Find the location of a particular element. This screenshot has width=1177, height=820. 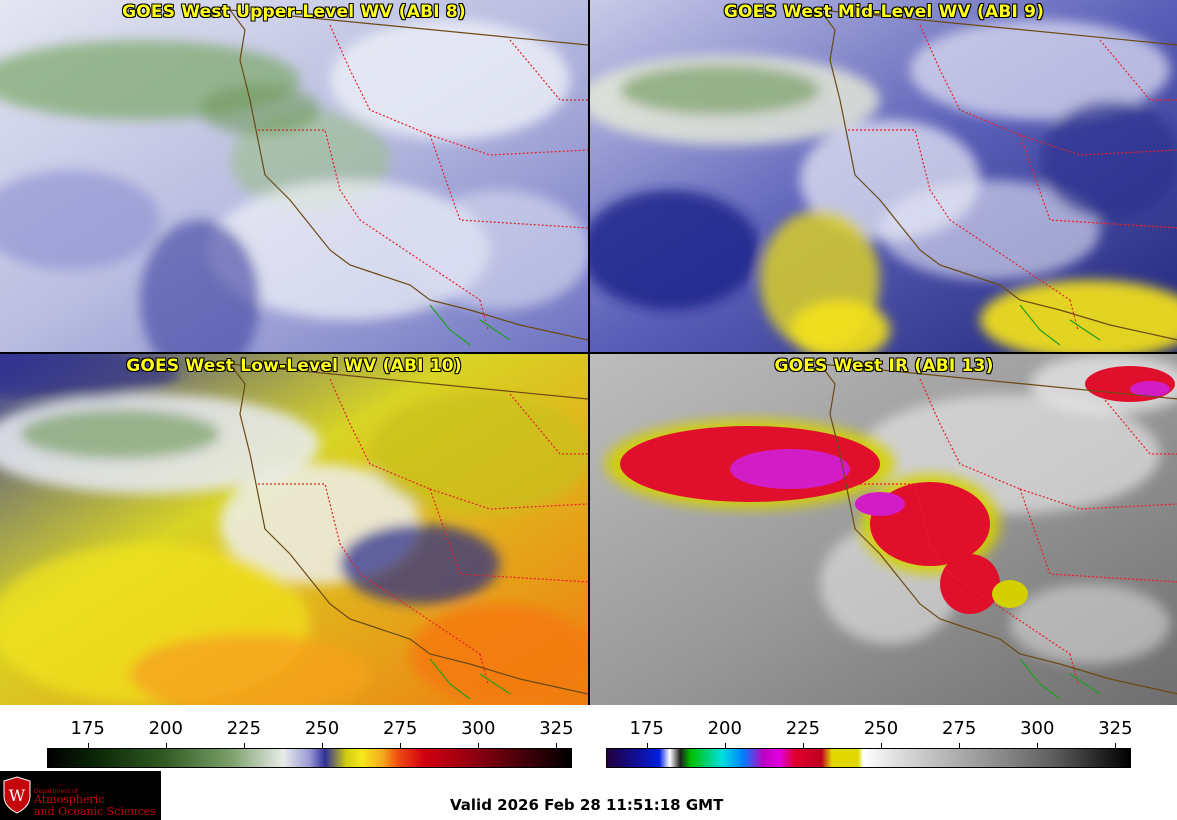

ir-colorbar-ticks: 175 200 225 250 275 300 325 is located at coordinates (869, 732).